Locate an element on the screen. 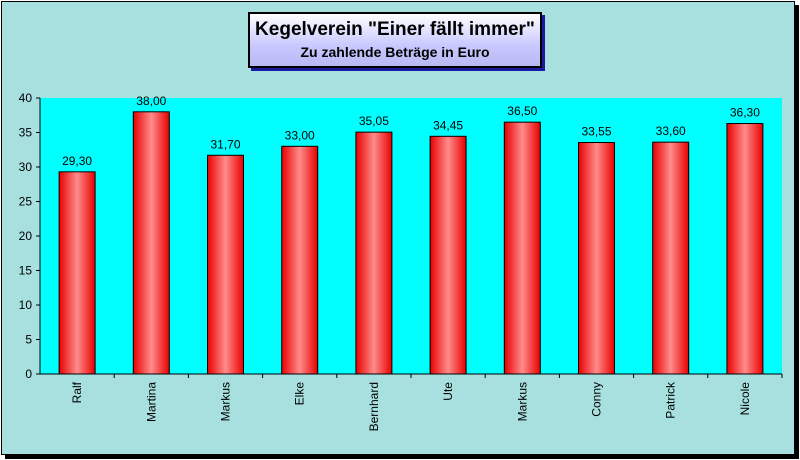 The image size is (800, 460). x-tick-label-6: Ute is located at coordinates (448, 391).